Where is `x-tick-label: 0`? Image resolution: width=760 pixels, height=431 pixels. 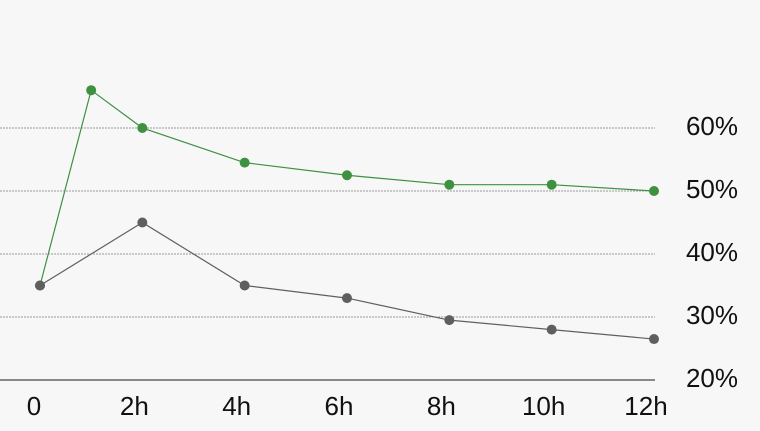 x-tick-label: 0 is located at coordinates (34, 406).